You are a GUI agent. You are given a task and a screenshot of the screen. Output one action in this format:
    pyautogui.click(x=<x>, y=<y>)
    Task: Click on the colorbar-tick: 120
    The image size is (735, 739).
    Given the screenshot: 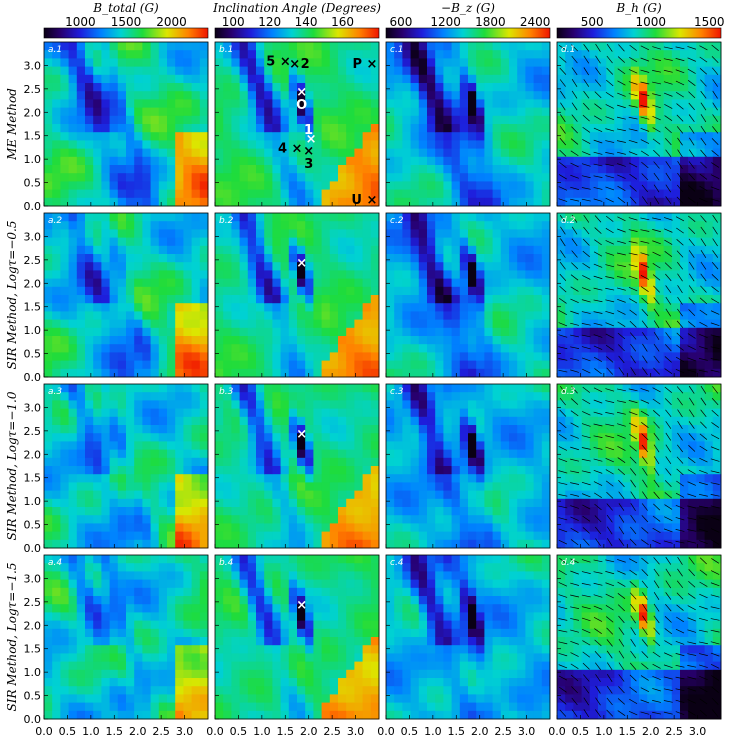 What is the action you would take?
    pyautogui.click(x=269, y=22)
    